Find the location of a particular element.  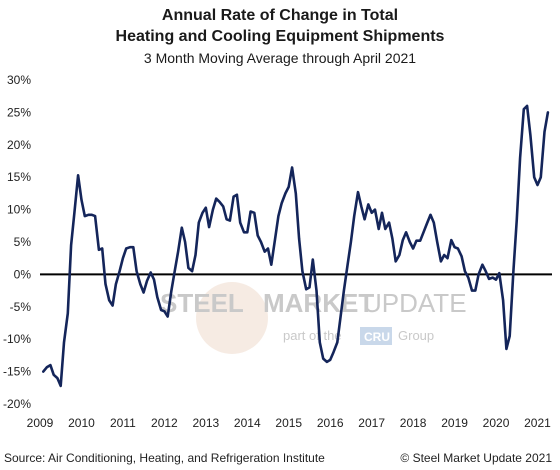

y-tick-label: -15% is located at coordinates (17, 372).